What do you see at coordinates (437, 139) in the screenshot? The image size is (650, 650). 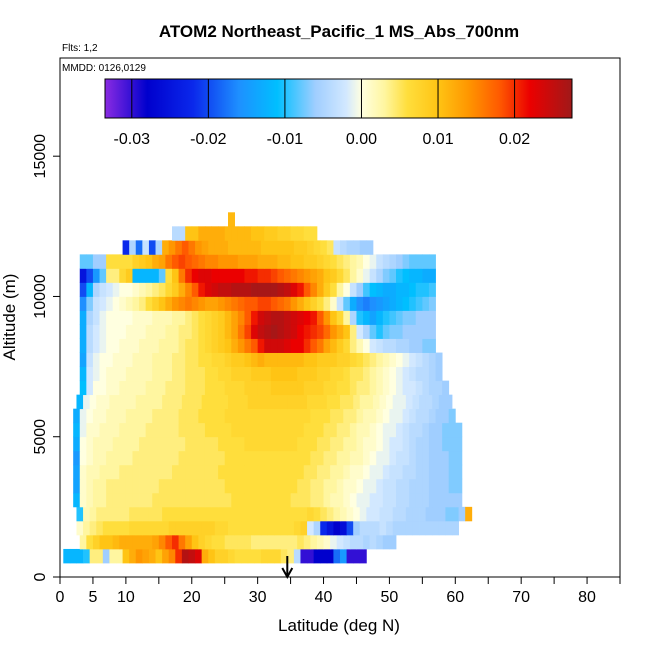 I see `colorbar-tick-label: 0.01` at bounding box center [437, 139].